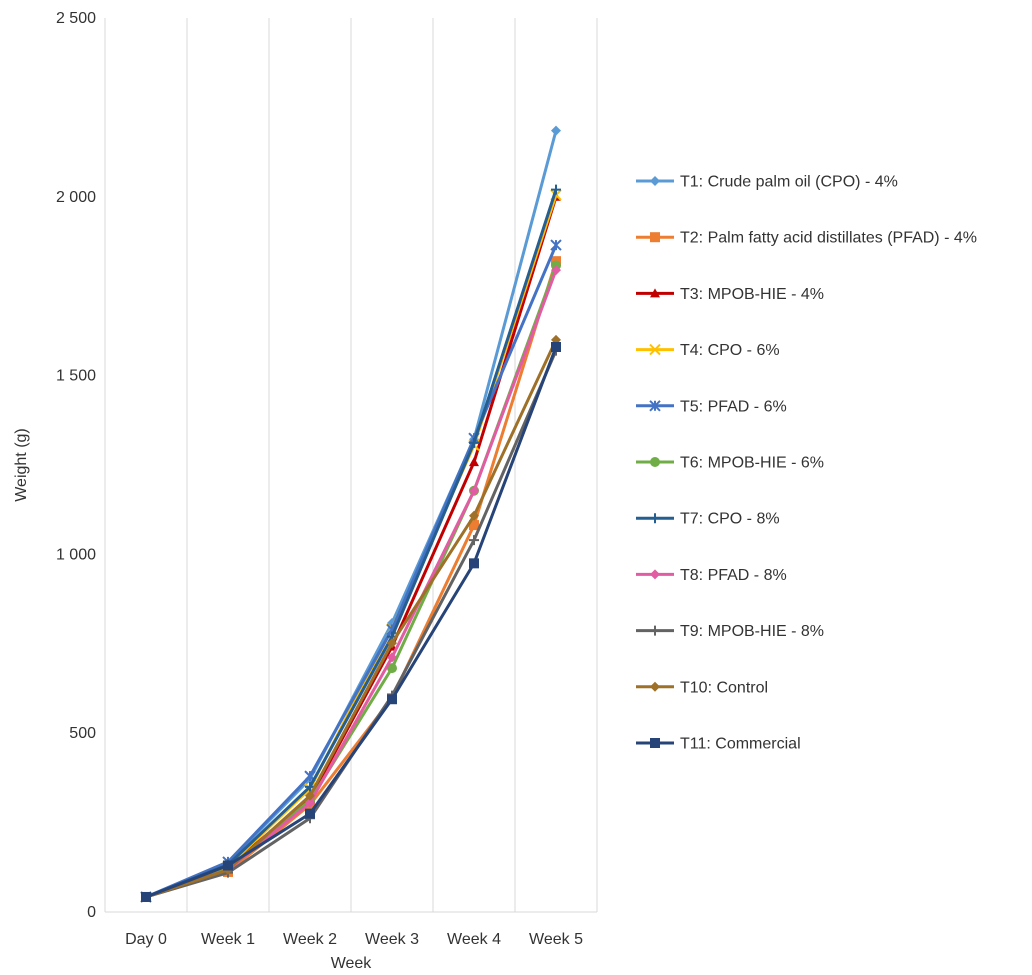 The image size is (1032, 975). What do you see at coordinates (724, 687) in the screenshot?
I see `legend-label: T10: Control` at bounding box center [724, 687].